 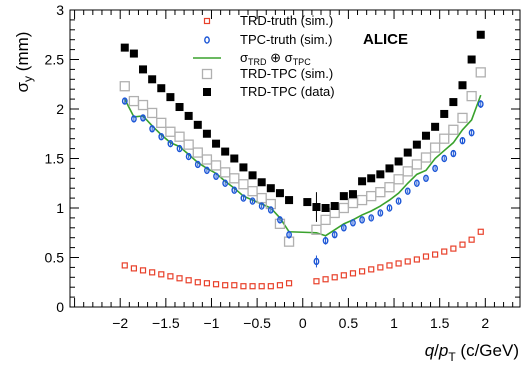 I want to click on legend-markers, so click(x=207, y=56).